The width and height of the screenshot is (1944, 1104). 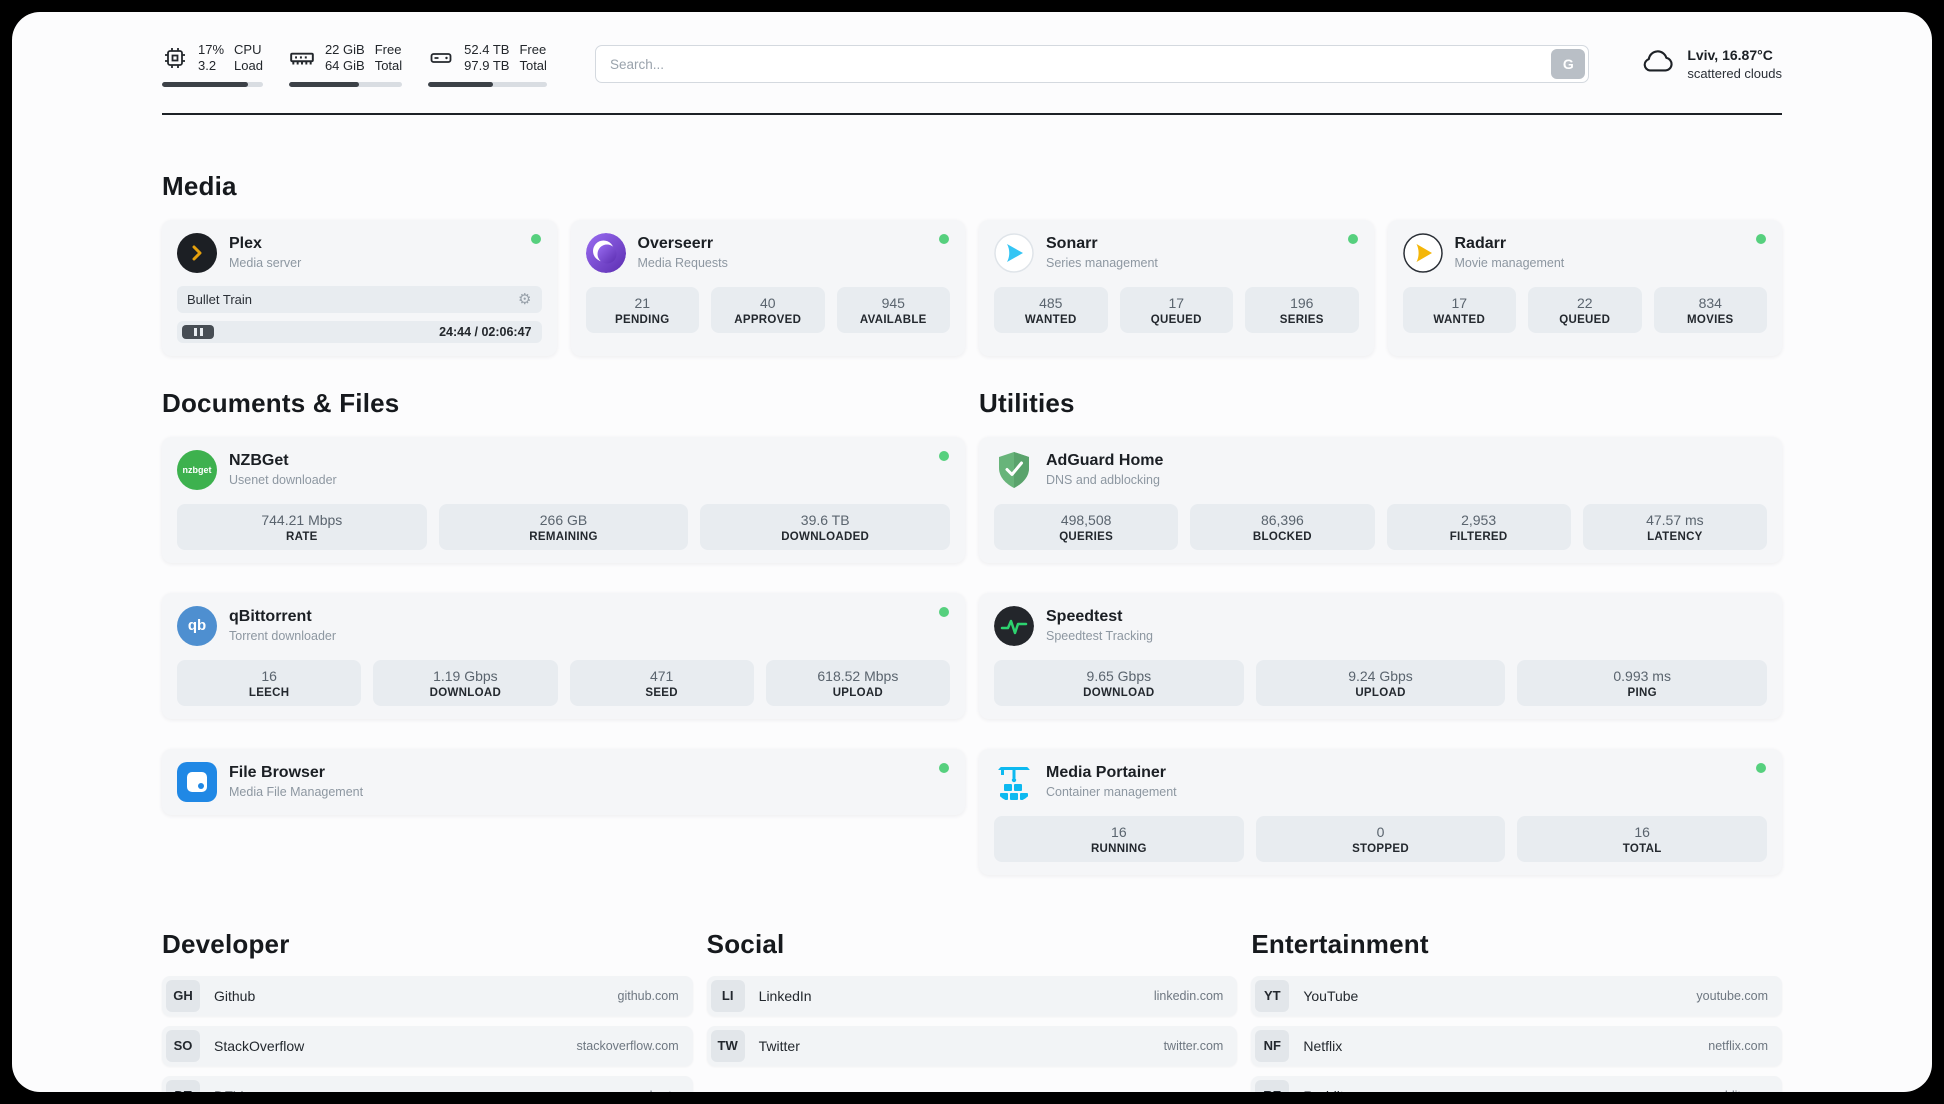 What do you see at coordinates (525, 299) in the screenshot?
I see `gear-icon: ⚙` at bounding box center [525, 299].